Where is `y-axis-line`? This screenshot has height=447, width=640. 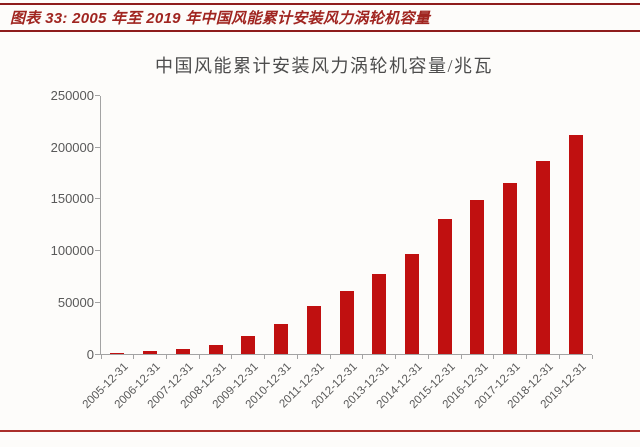 y-axis-line is located at coordinates (100, 225).